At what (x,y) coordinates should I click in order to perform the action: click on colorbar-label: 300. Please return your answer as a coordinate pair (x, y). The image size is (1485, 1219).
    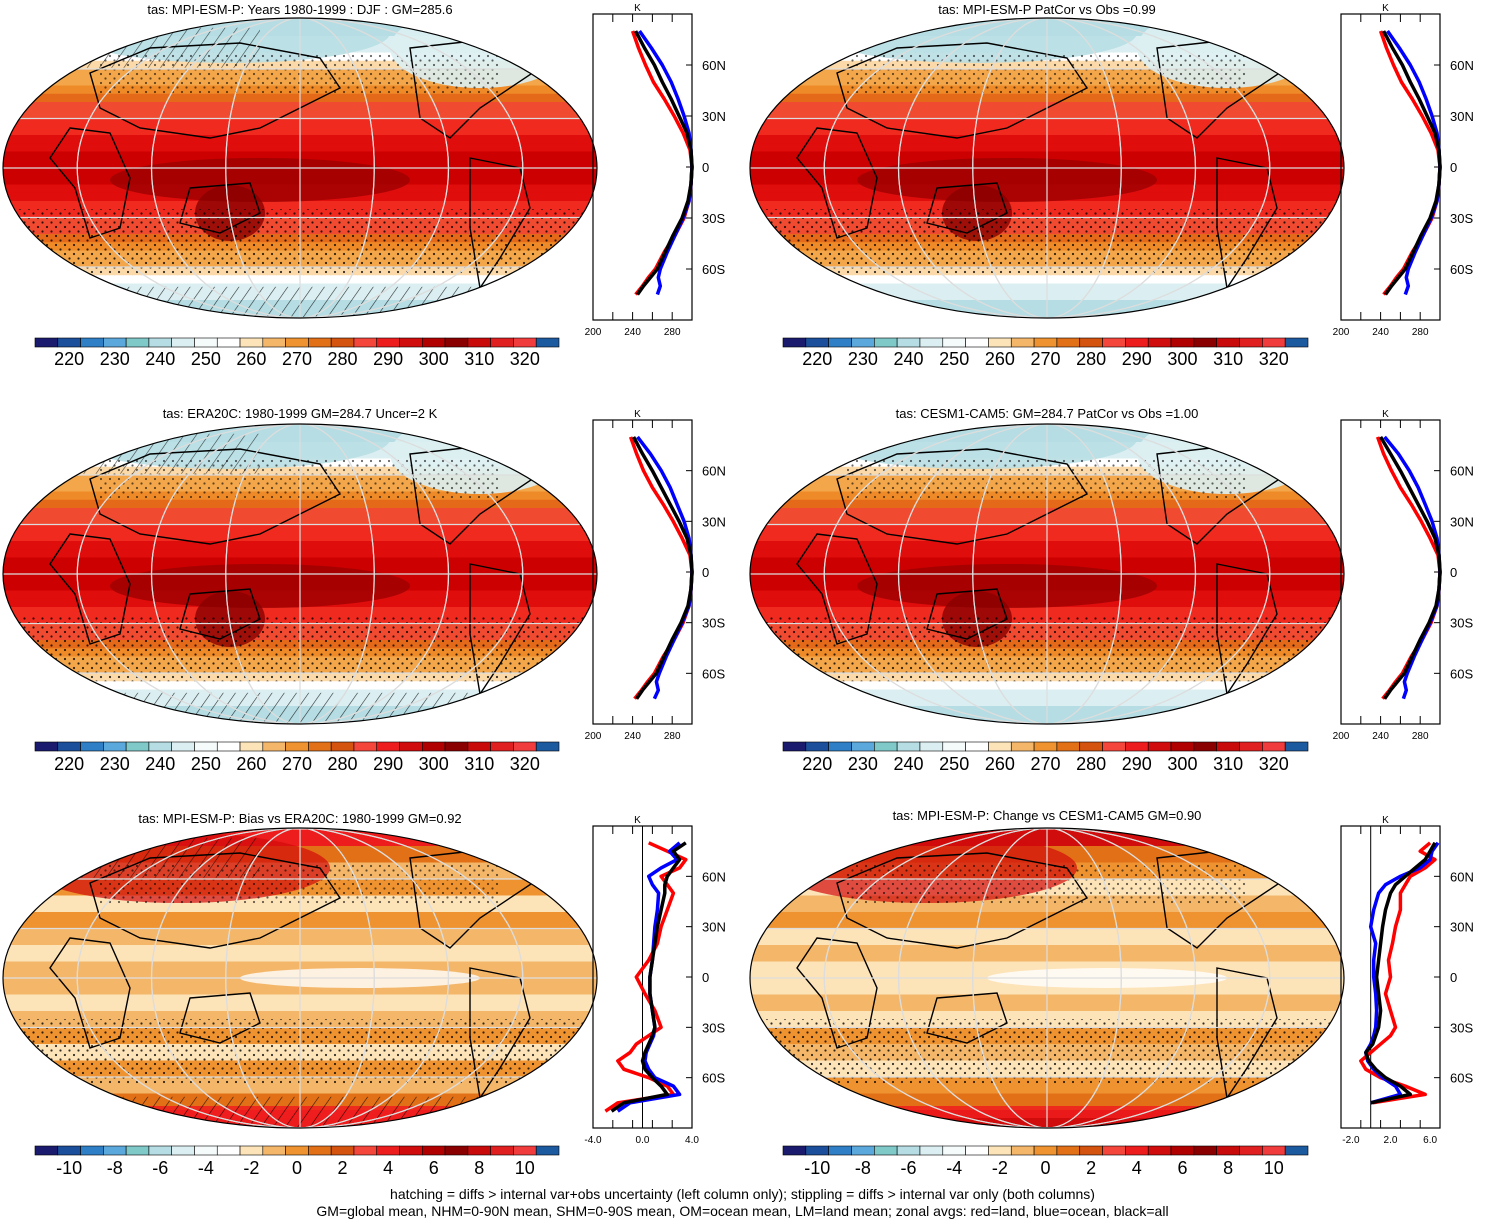
    Looking at the image, I should click on (434, 359).